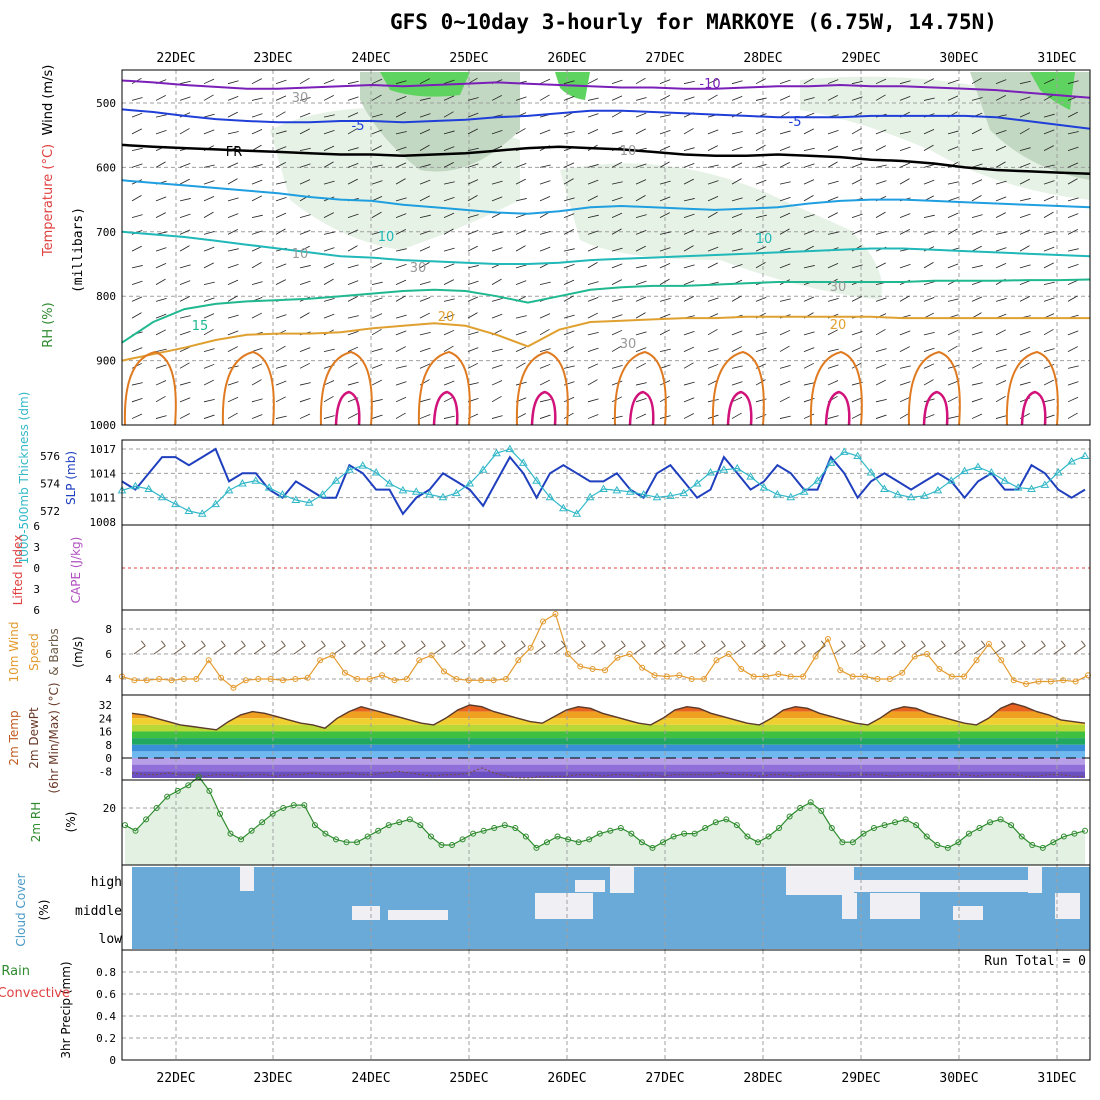 This screenshot has width=1100, height=1100. I want to click on y-tick-label: 600, so click(106, 167).